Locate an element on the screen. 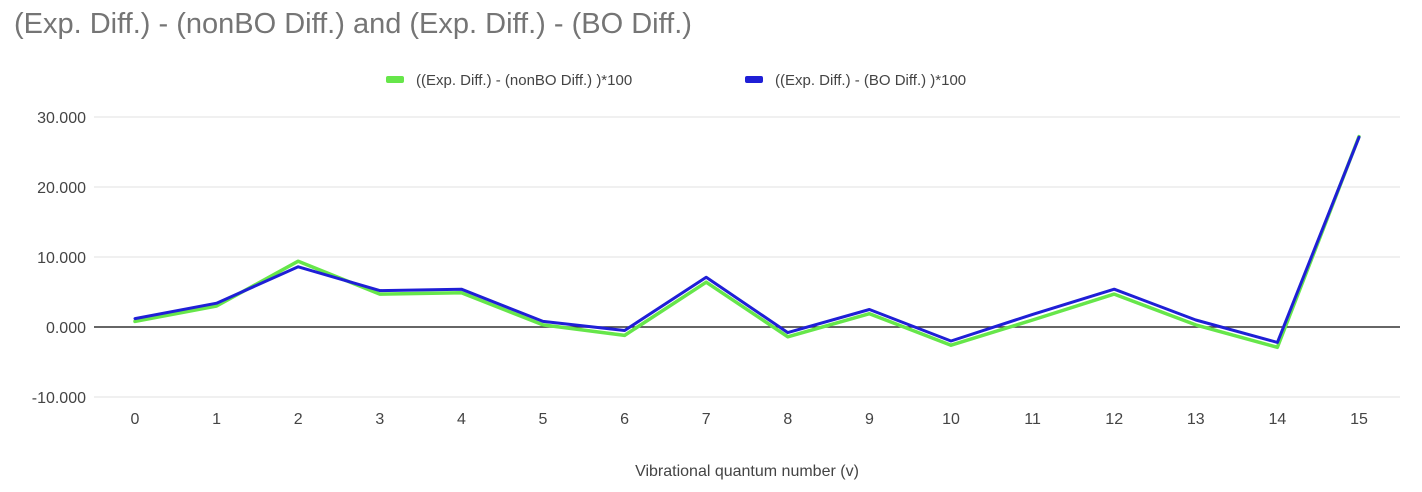 The height and width of the screenshot is (492, 1422). x-axis-label: Vibrational quantum number (v) is located at coordinates (747, 471).